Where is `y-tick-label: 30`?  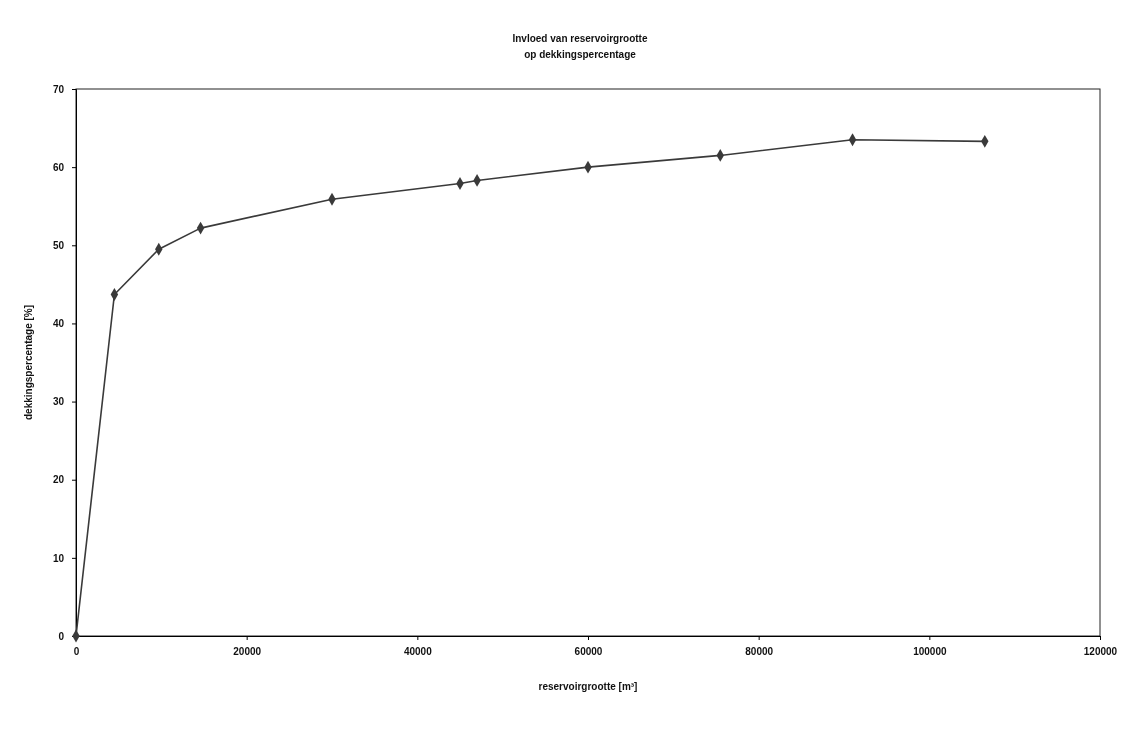
y-tick-label: 30 is located at coordinates (58, 402).